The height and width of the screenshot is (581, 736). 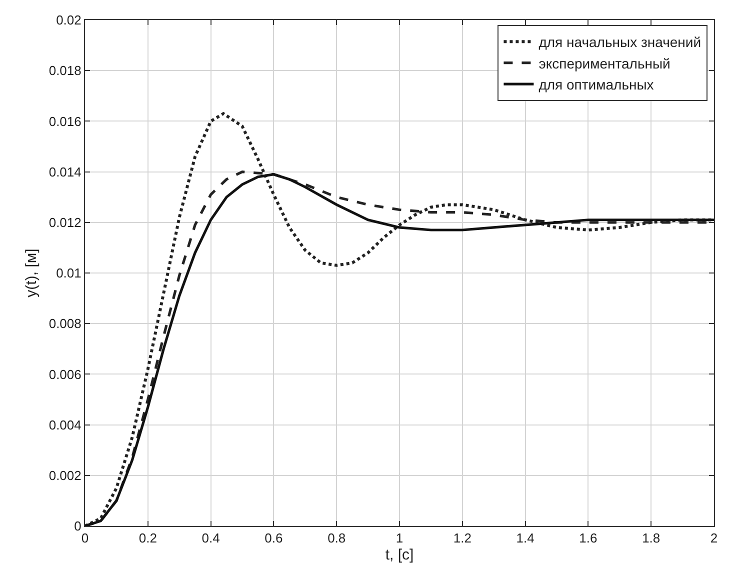 What do you see at coordinates (78, 526) in the screenshot?
I see `y-tick-label: 0` at bounding box center [78, 526].